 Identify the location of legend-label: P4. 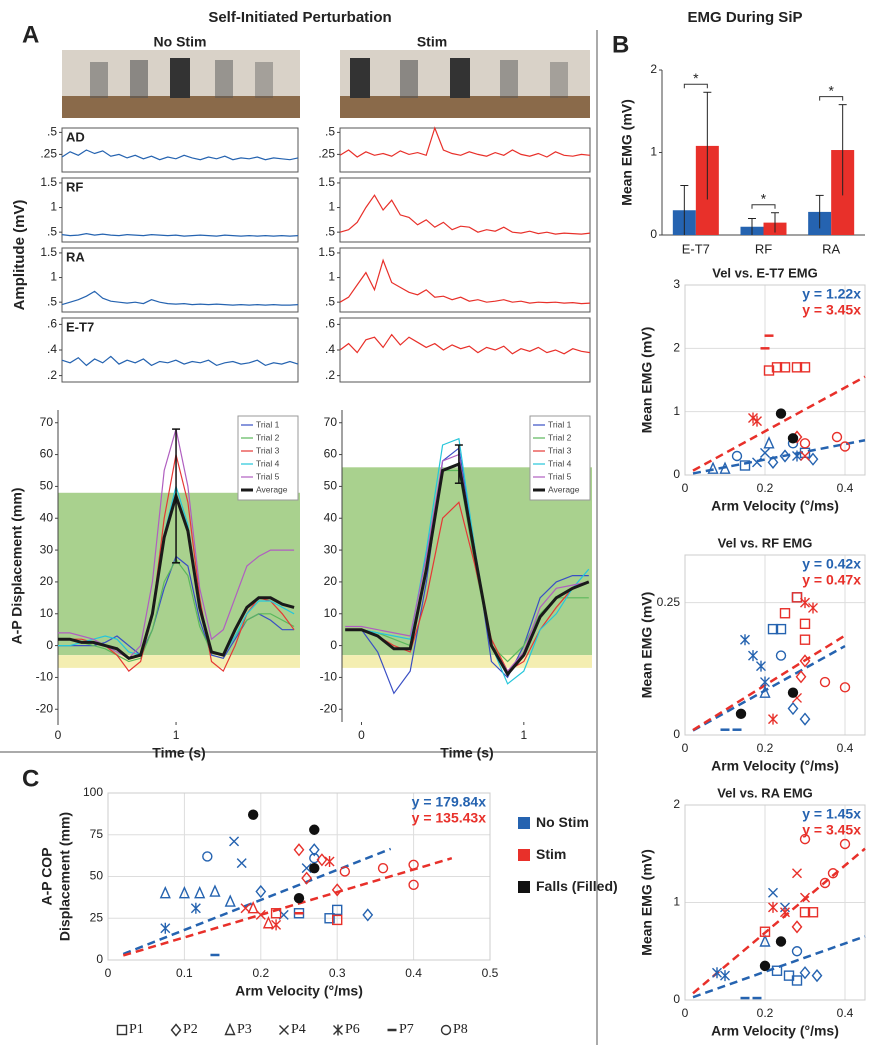
(298, 1029).